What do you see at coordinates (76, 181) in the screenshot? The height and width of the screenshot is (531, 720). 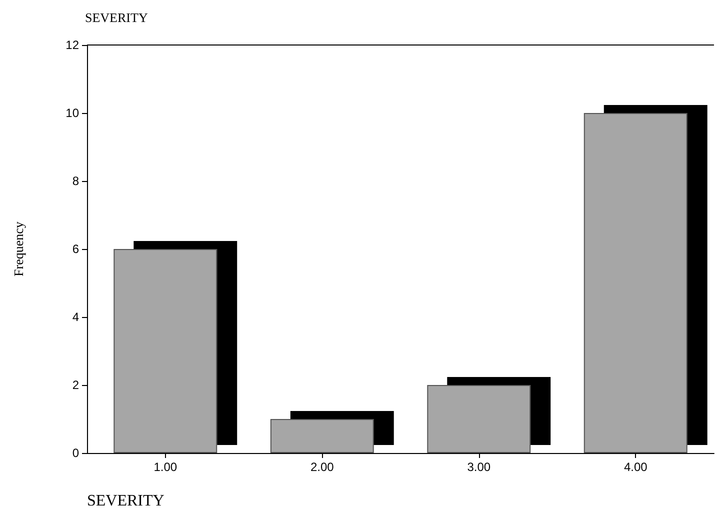 I see `y-tick-label: 8` at bounding box center [76, 181].